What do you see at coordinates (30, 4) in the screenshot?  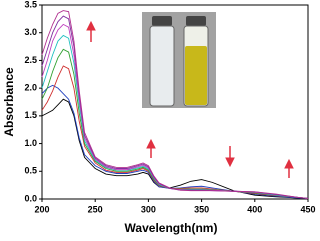 I see `y-tick-label: 3.5` at bounding box center [30, 4].